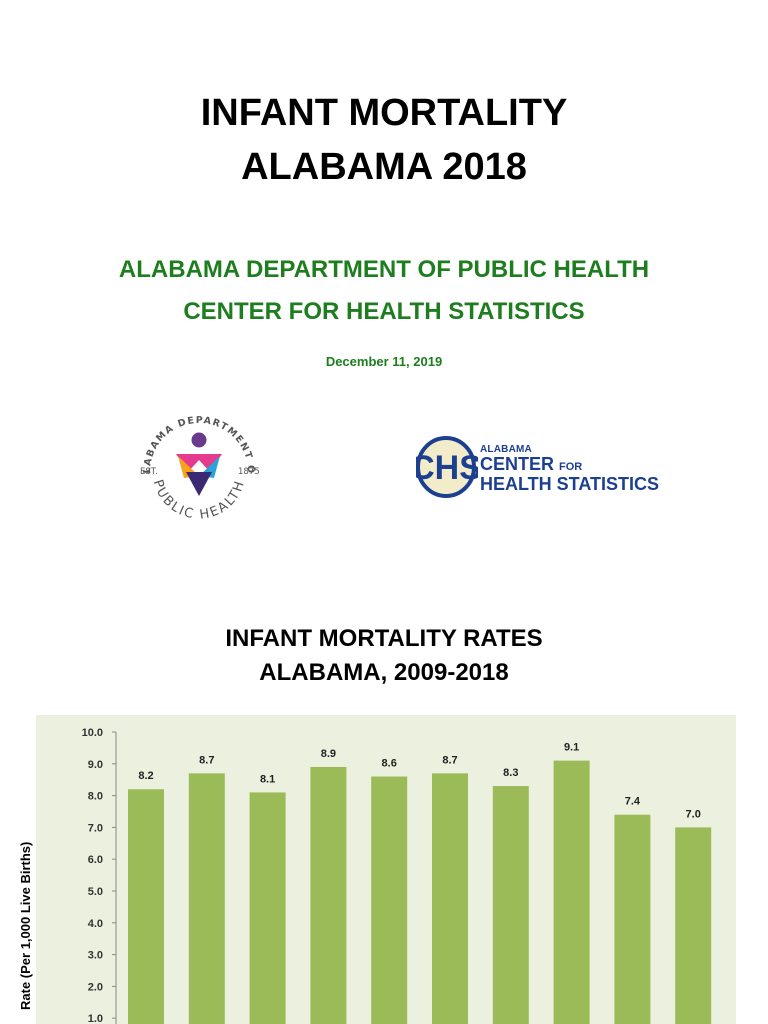 Image resolution: width=768 pixels, height=1024 pixels. I want to click on data-label-2014: 8.7, so click(449, 760).